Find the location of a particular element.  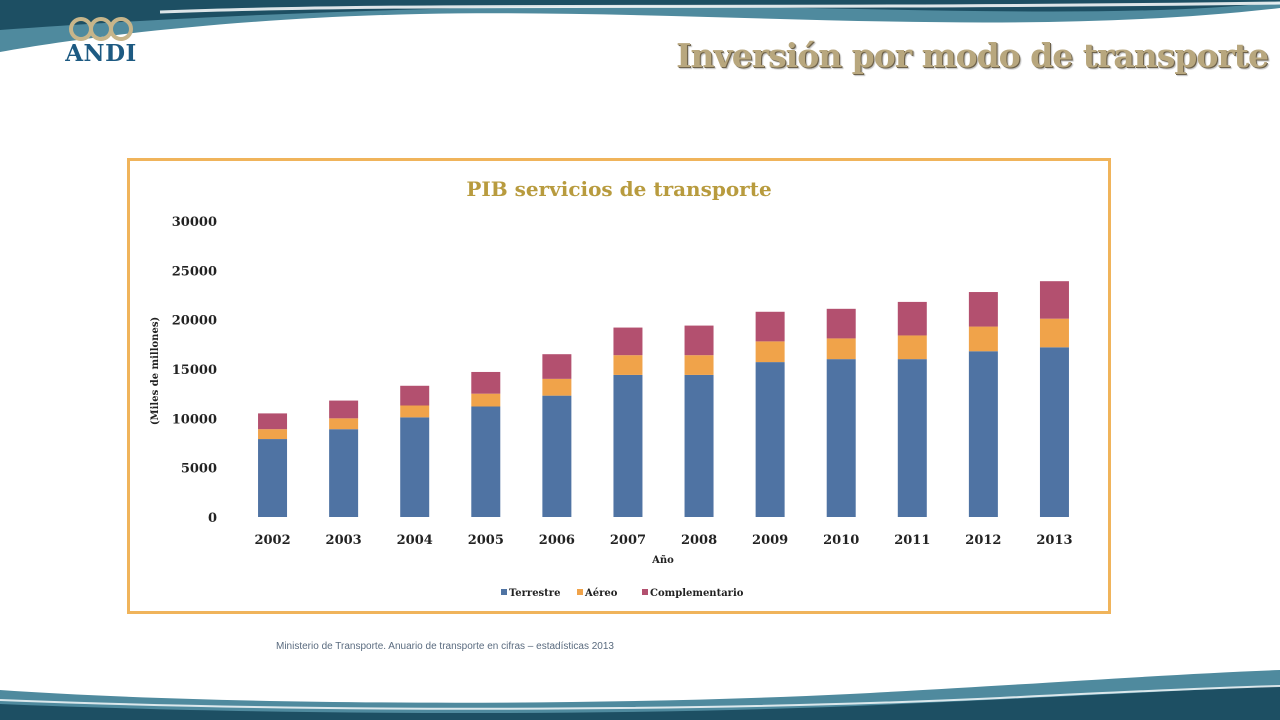

andi-logo: ANDI is located at coordinates (105, 44).